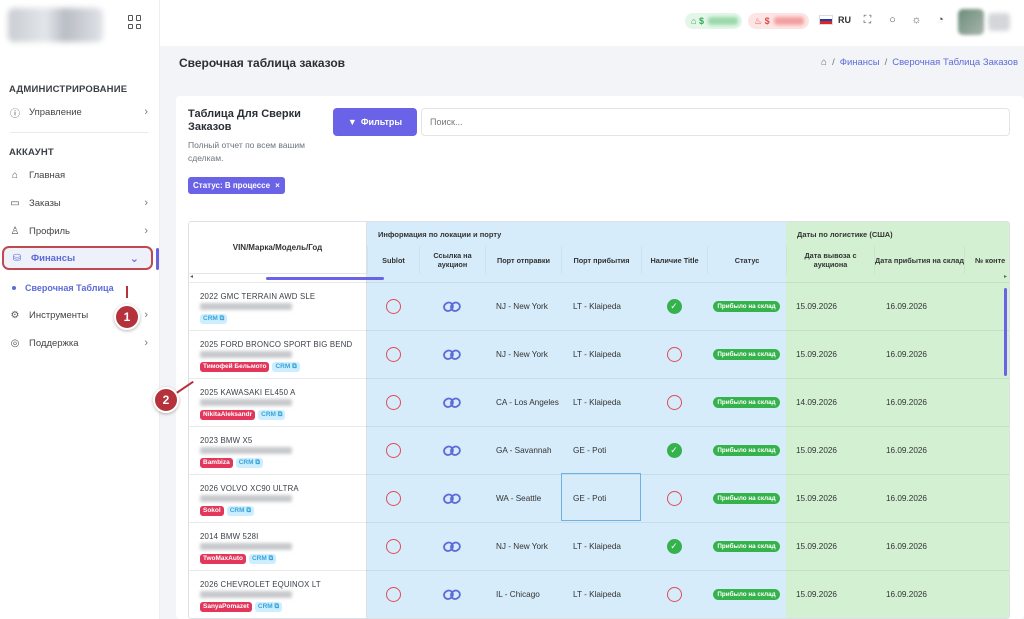  I want to click on apps-grid-icon, so click(135, 22).